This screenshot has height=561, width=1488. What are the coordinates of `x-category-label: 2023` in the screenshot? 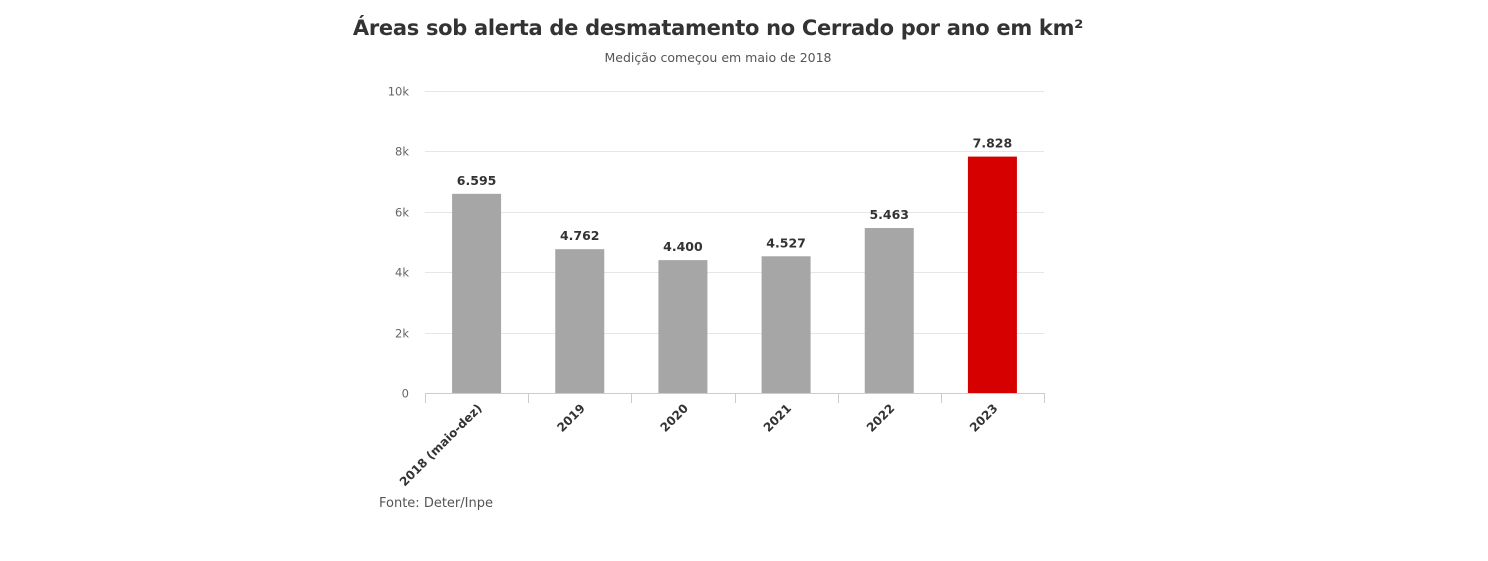 It's located at (984, 418).